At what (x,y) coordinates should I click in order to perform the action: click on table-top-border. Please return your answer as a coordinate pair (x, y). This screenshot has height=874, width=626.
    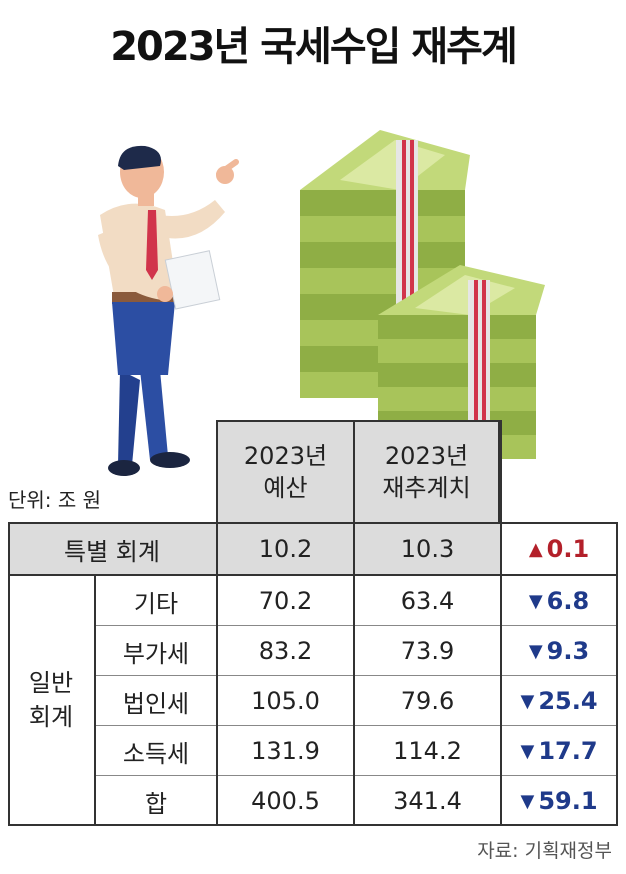
    Looking at the image, I should click on (313, 523).